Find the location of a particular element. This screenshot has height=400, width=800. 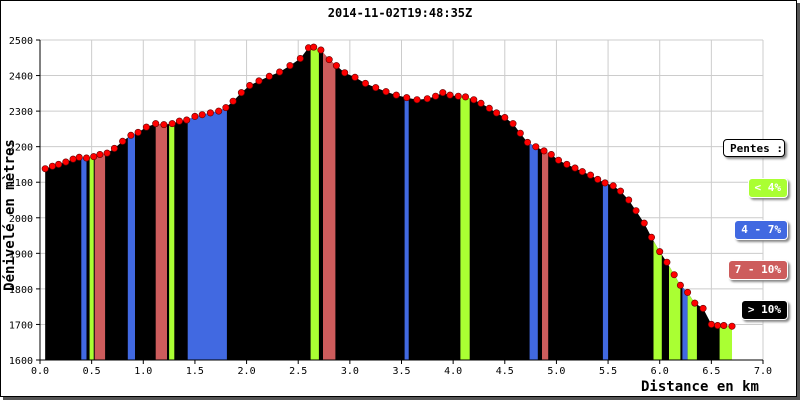

x-tick-label: 0.5 is located at coordinates (92, 371).